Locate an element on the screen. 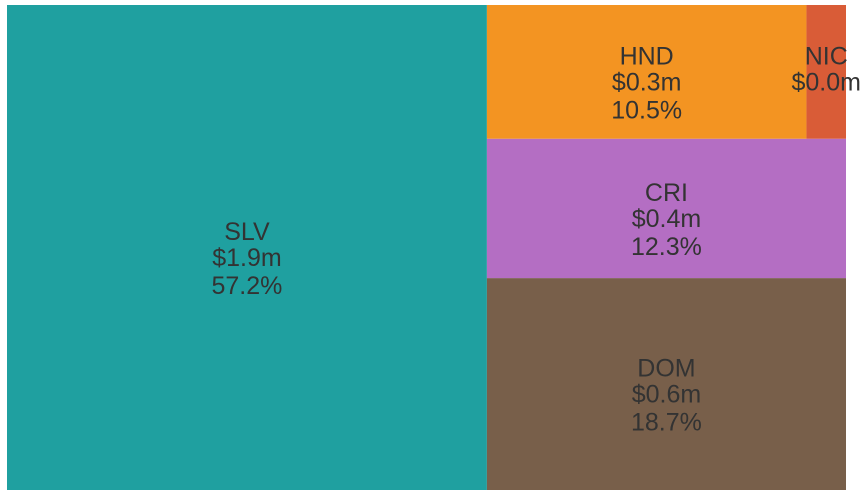 The width and height of the screenshot is (867, 490). tile-amount: $0.4m is located at coordinates (666, 219).